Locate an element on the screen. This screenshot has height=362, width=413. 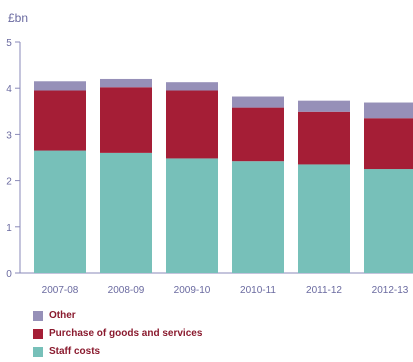
y-tick-label: 2 is located at coordinates (9, 182).